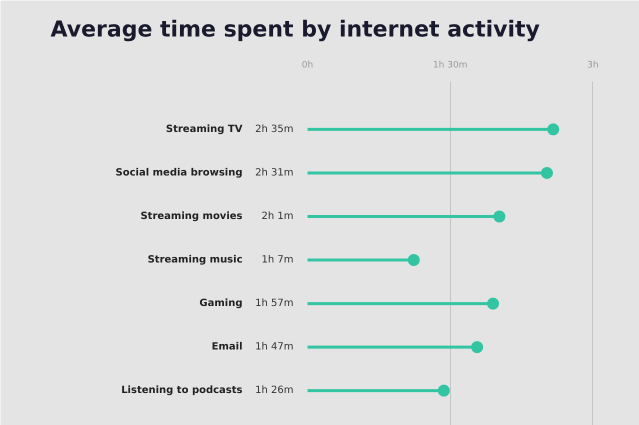  What do you see at coordinates (295, 30) in the screenshot?
I see `chart-title: Average time spent by internet activity` at bounding box center [295, 30].